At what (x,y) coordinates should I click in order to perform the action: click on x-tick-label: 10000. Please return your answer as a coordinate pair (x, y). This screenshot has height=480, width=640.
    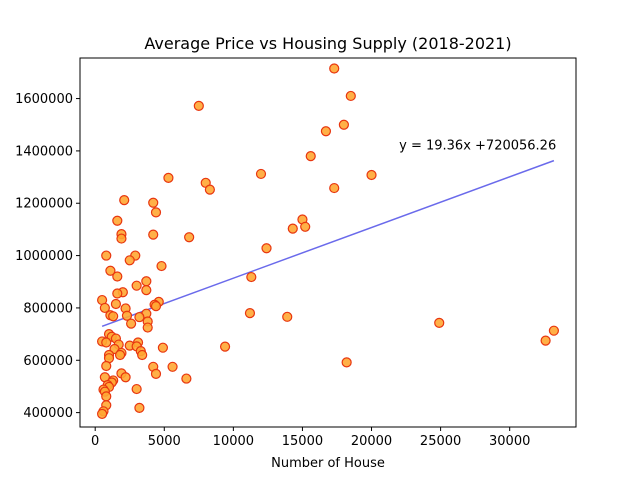
    Looking at the image, I should click on (233, 441).